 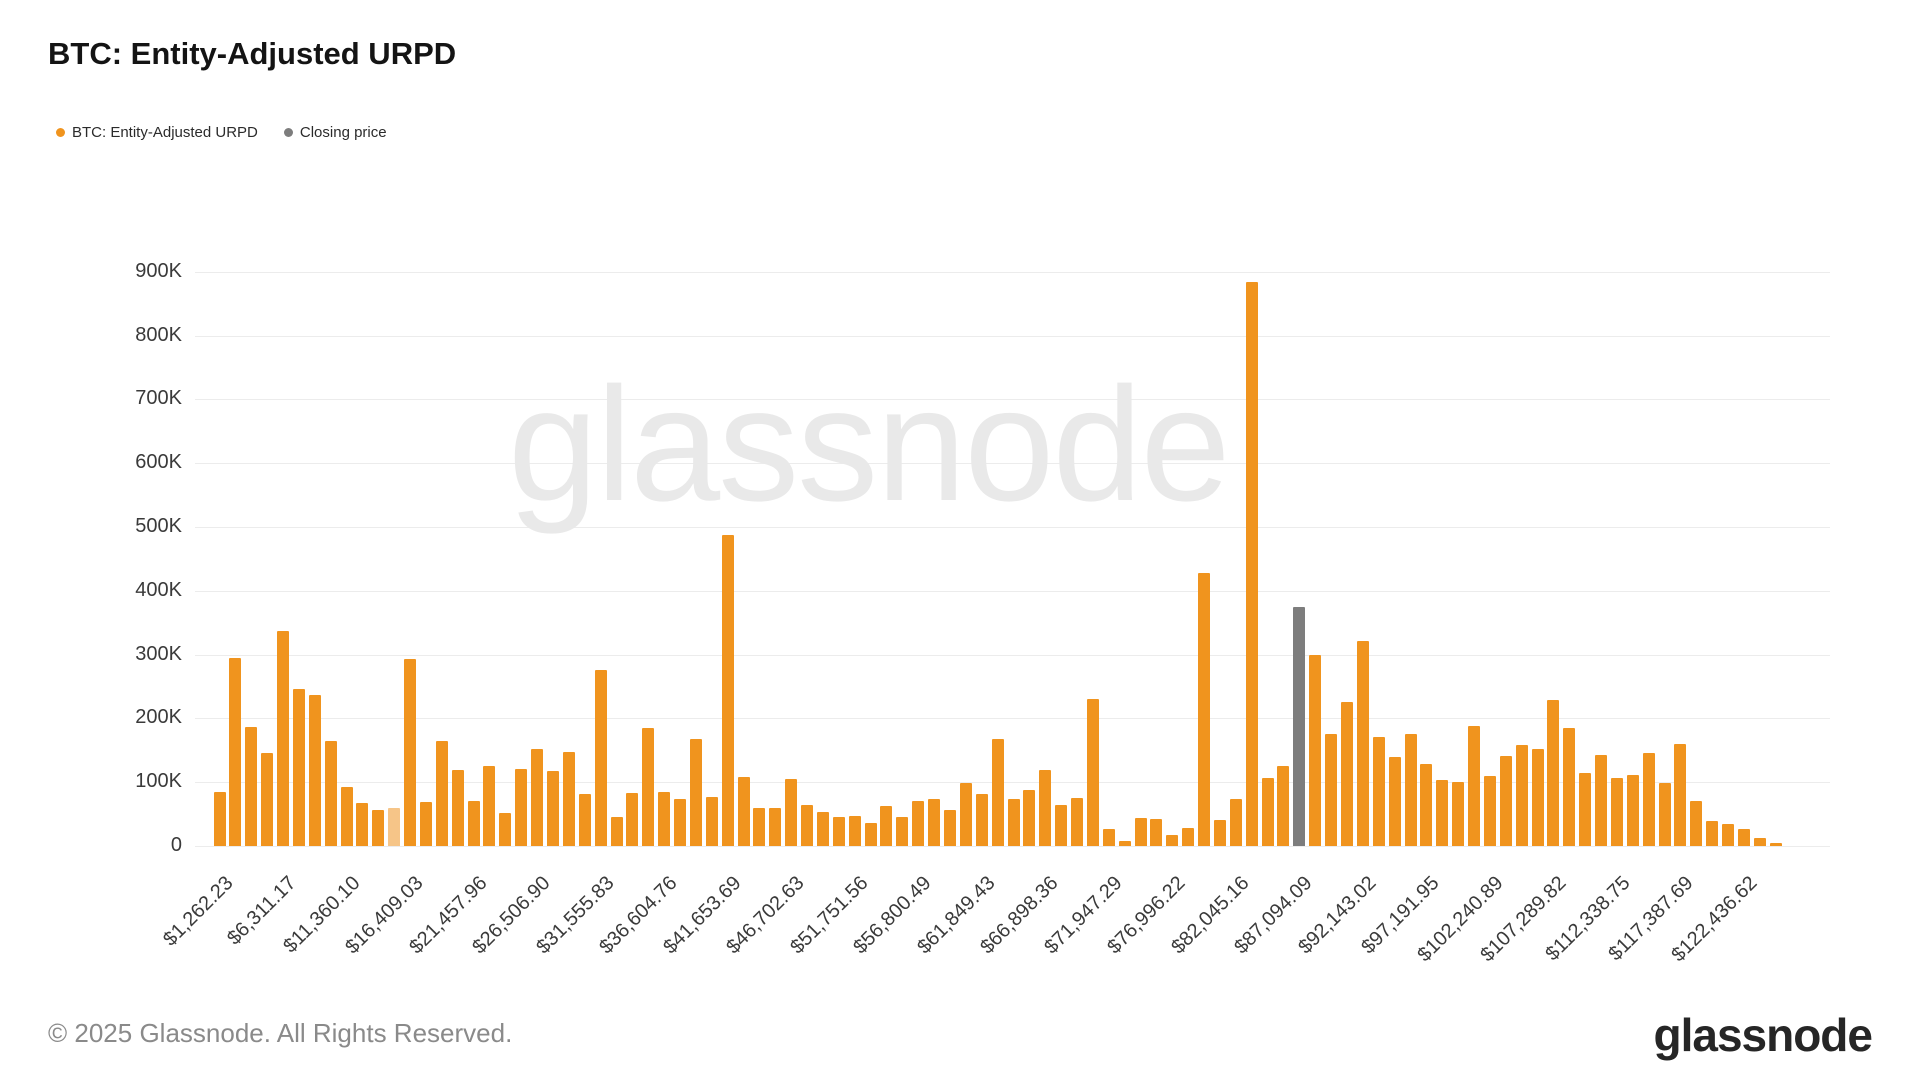 What do you see at coordinates (157, 132) in the screenshot?
I see `legend-item-urpd: BTC: Entity-Adjusted URPD` at bounding box center [157, 132].